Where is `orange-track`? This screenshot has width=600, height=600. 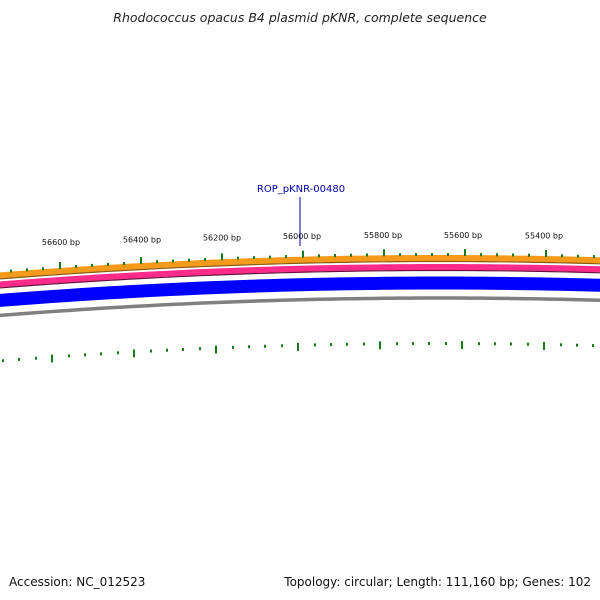 orange-track is located at coordinates (300, 266).